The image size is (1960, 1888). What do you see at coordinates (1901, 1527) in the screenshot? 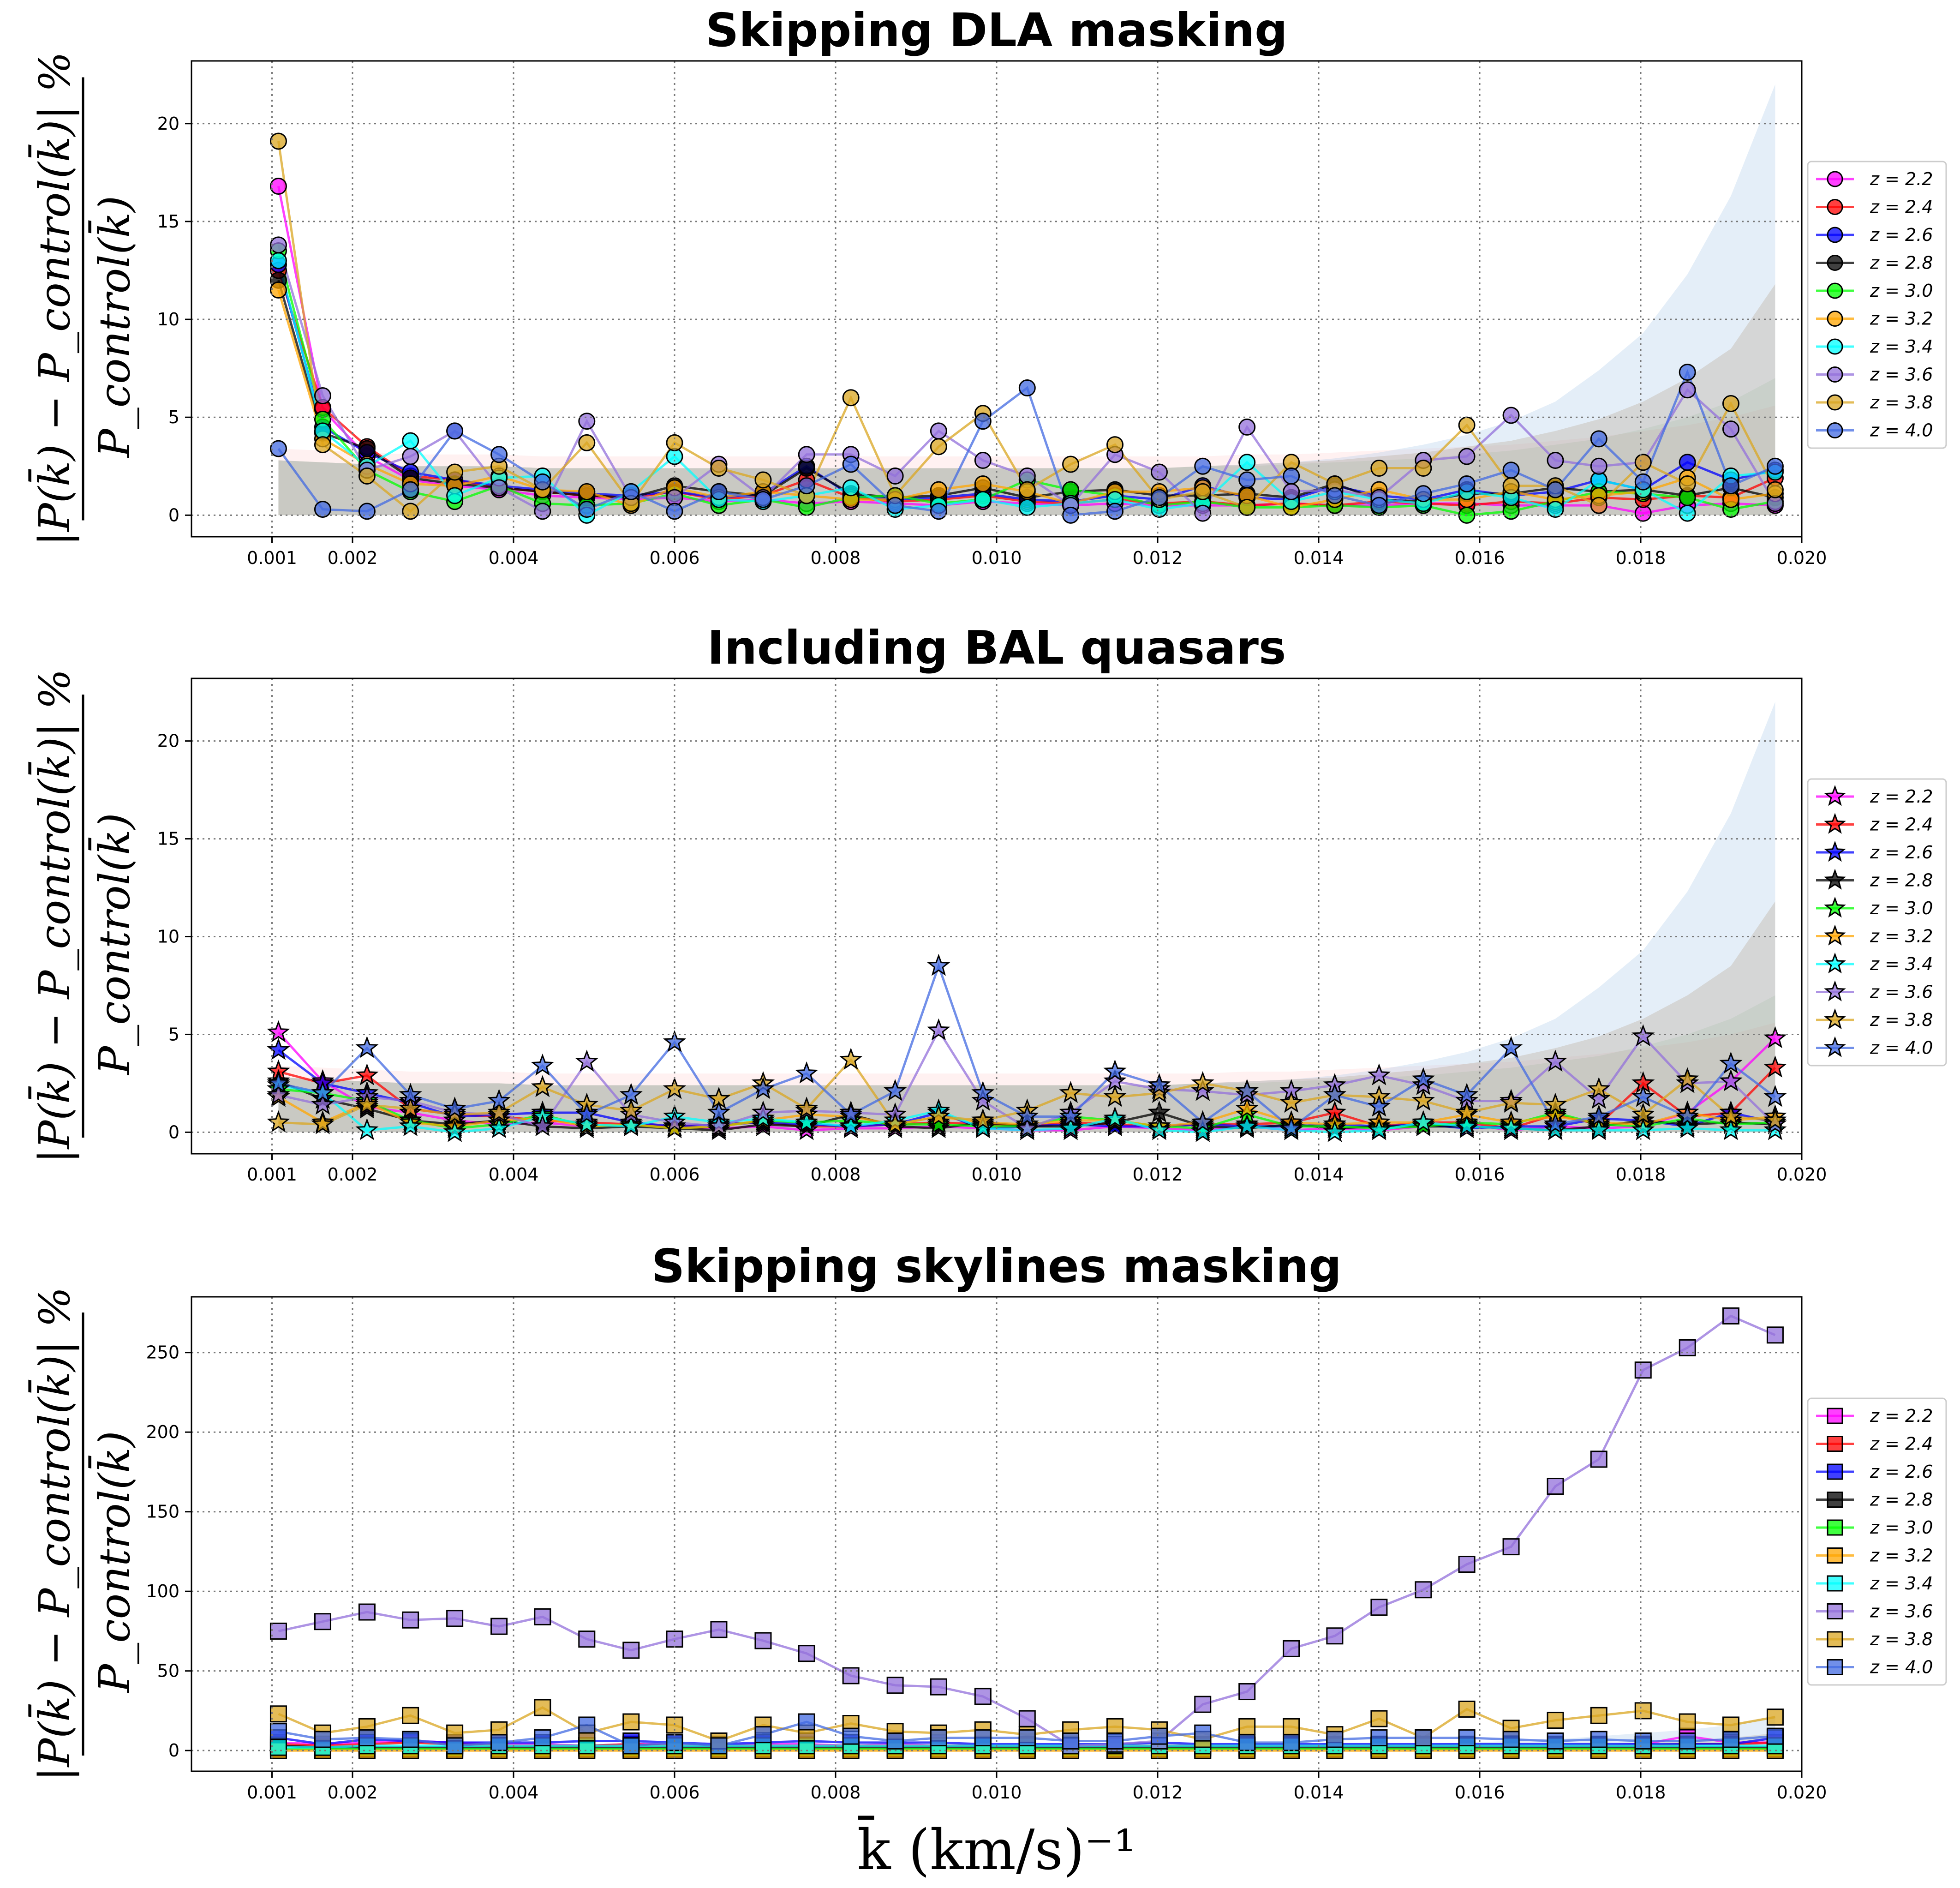
I see `legend-label: z = 3.0` at bounding box center [1901, 1527].